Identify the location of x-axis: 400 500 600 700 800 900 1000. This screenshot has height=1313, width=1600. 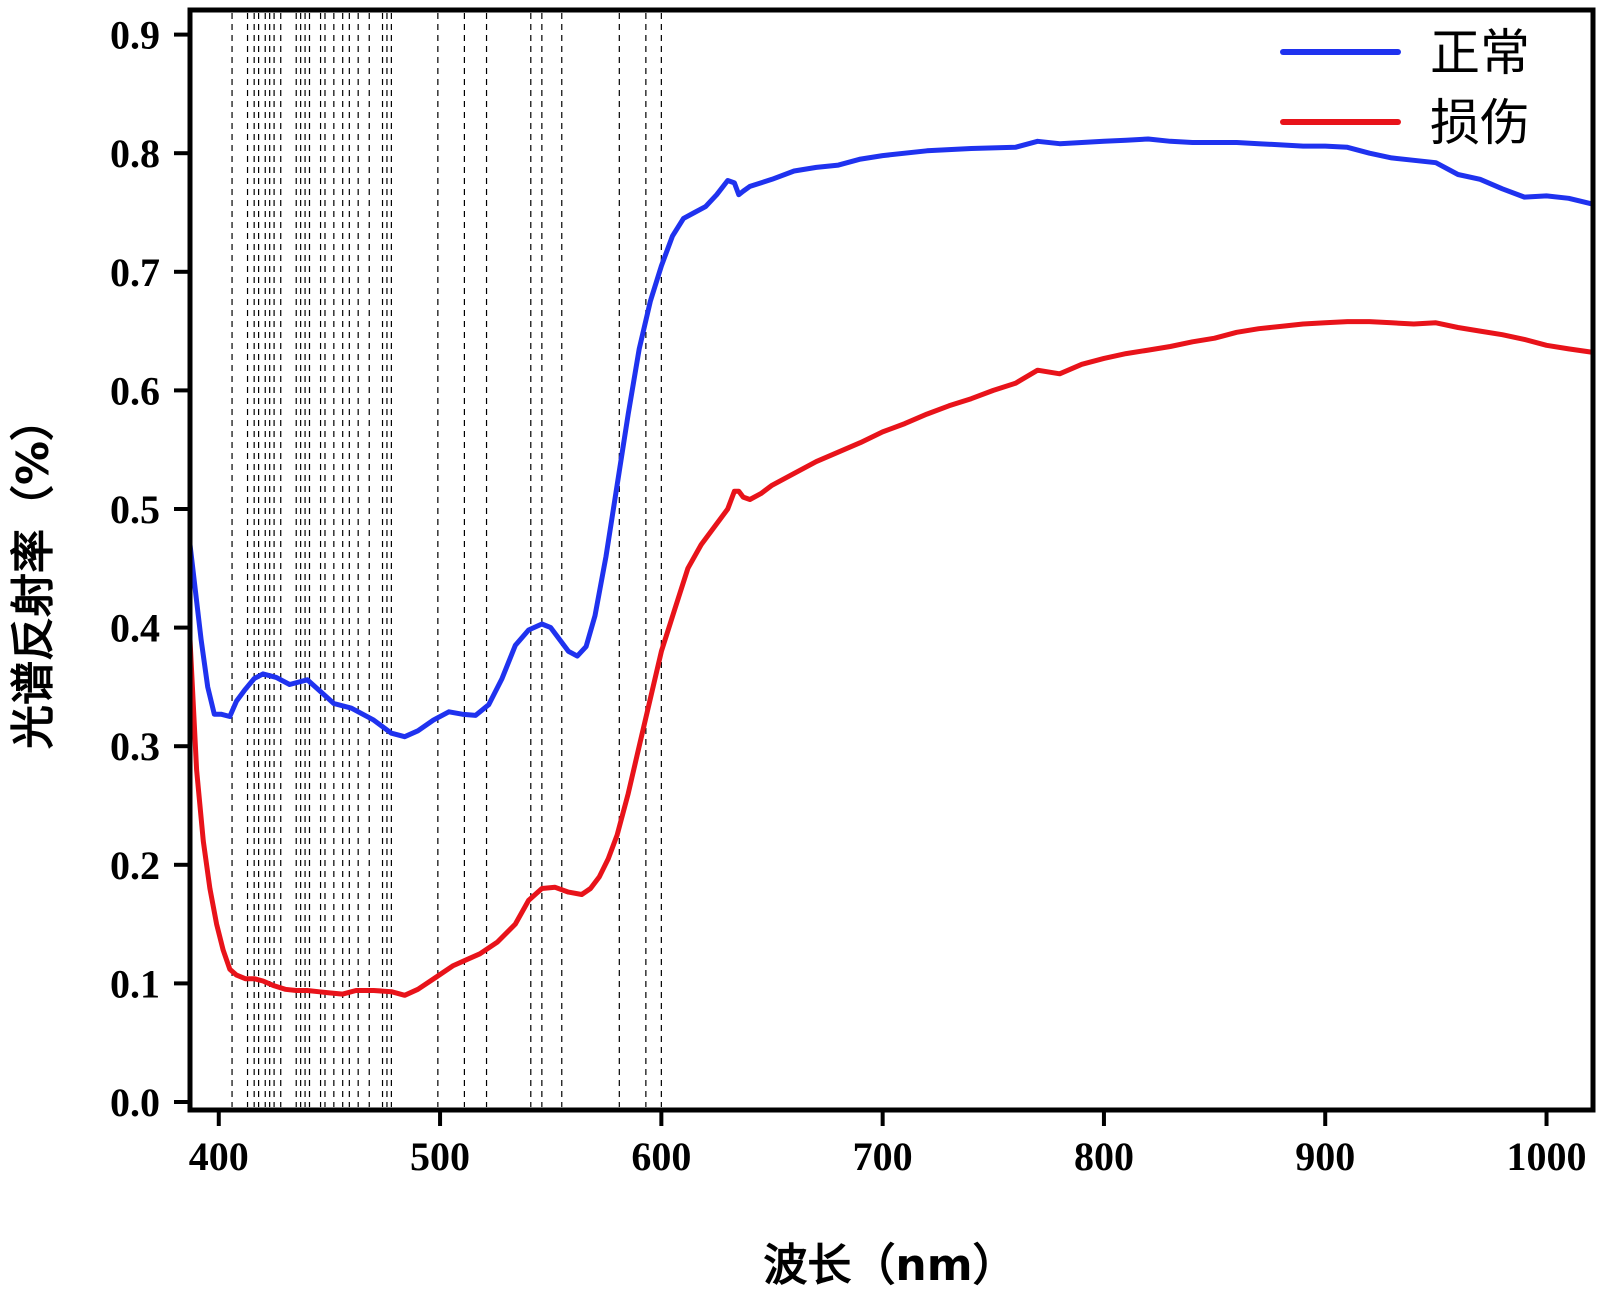
(888, 1144).